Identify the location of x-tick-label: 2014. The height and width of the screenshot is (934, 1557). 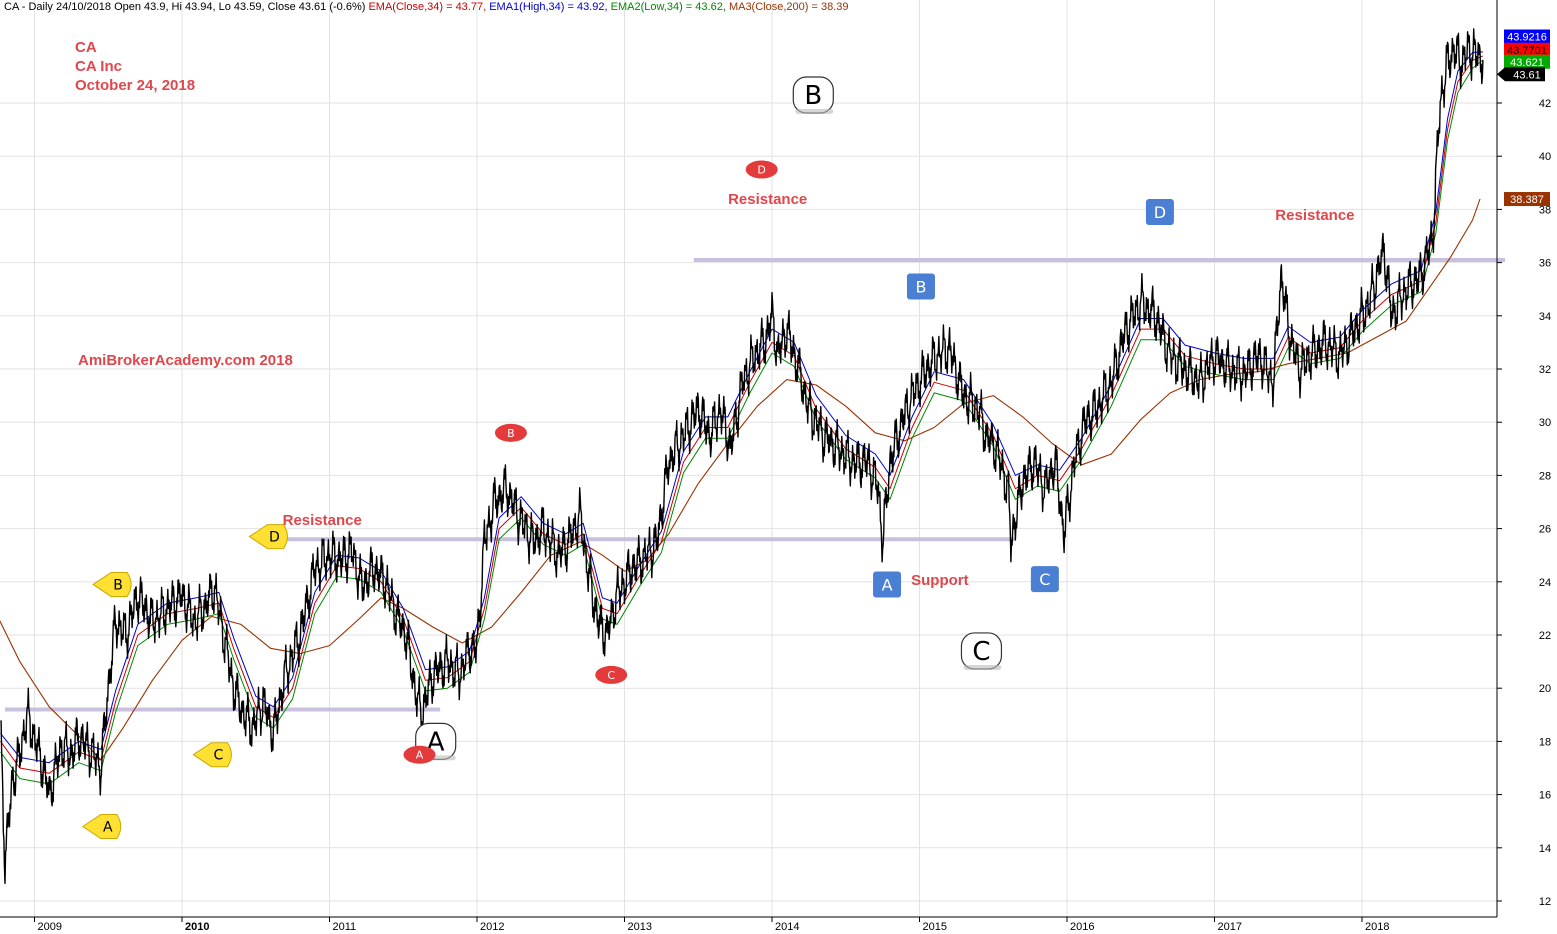
(787, 927).